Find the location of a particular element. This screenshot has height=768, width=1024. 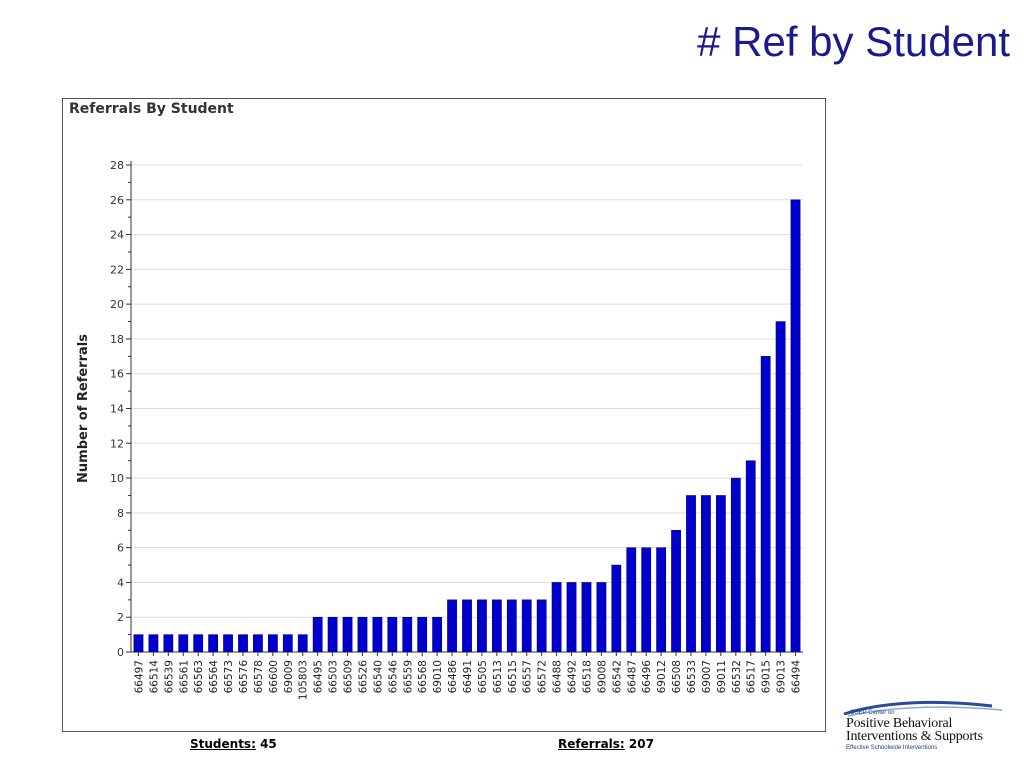

x-tick-label-66546: 66546 is located at coordinates (393, 677).